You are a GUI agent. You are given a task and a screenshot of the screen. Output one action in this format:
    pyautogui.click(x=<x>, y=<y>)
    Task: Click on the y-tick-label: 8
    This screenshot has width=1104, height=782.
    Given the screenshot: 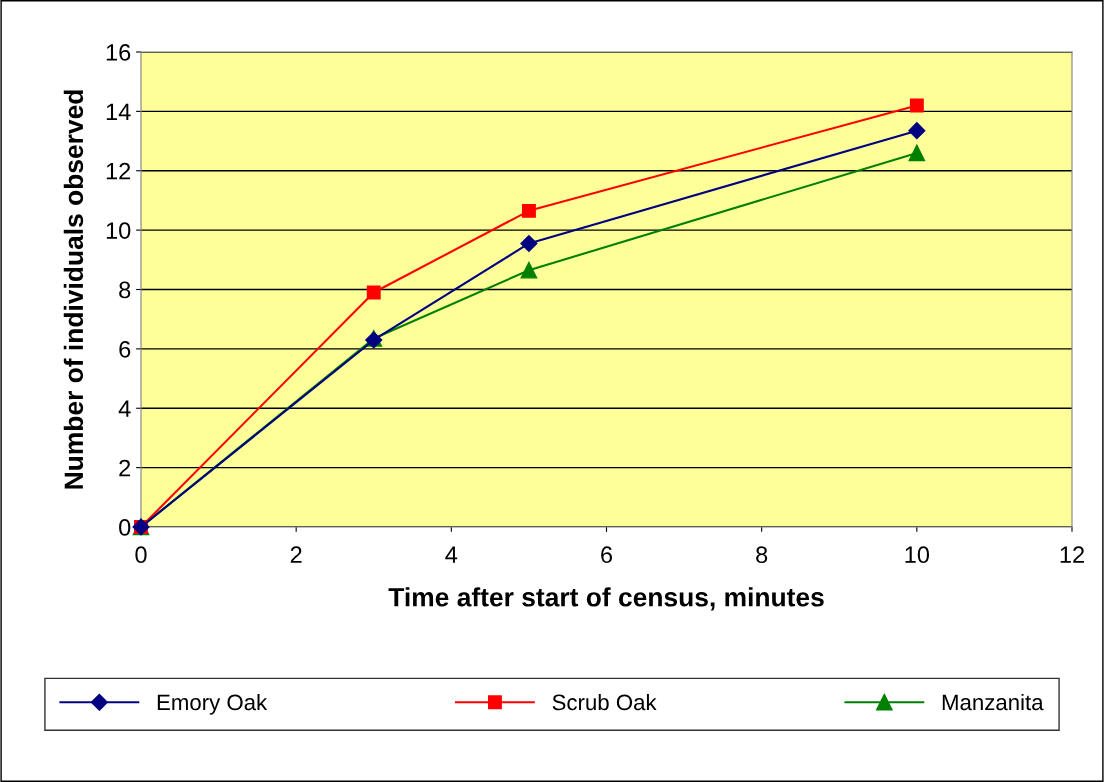 What is the action you would take?
    pyautogui.click(x=125, y=290)
    